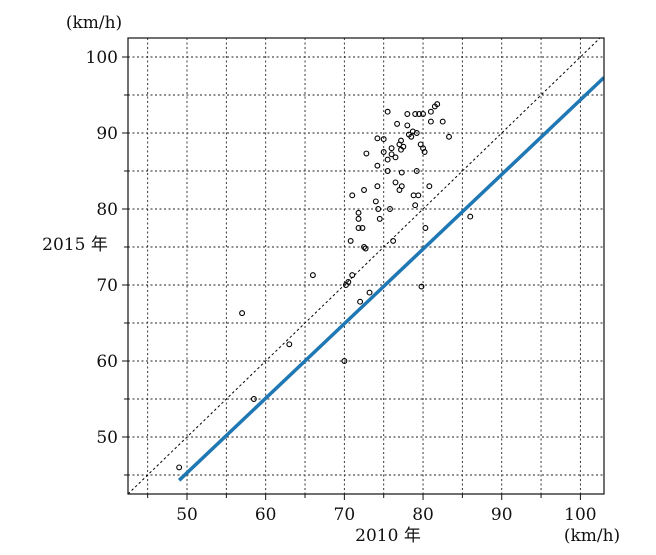 The height and width of the screenshot is (555, 656). Describe the element at coordinates (372, 509) in the screenshot. I see `x-axis-ticks: 50 60 70 80 90 100` at that location.